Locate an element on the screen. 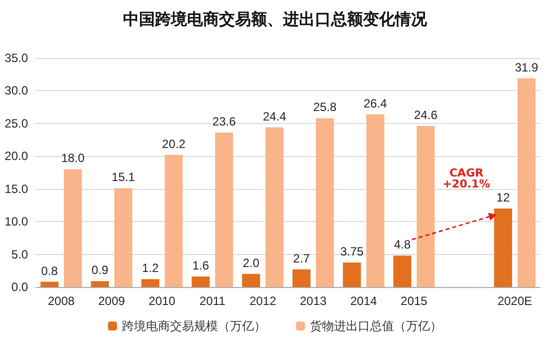 This screenshot has width=550, height=341. x-tick-label: 2009 is located at coordinates (112, 301).